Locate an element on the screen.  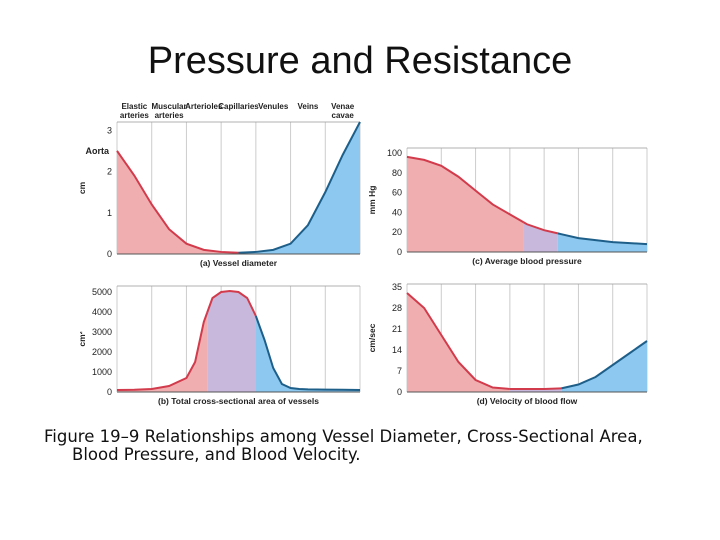
y-tick-label: 1000 is located at coordinates (102, 372).